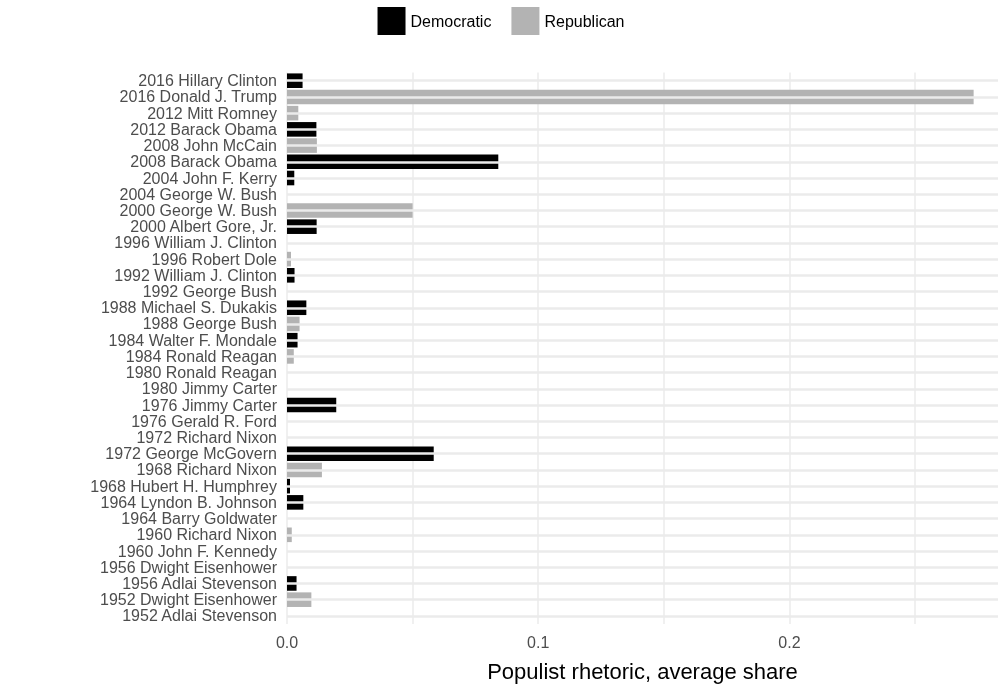 The image size is (1002, 687). Describe the element at coordinates (206, 470) in the screenshot. I see `y-tick-label: 1968 Richard Nixon` at that location.